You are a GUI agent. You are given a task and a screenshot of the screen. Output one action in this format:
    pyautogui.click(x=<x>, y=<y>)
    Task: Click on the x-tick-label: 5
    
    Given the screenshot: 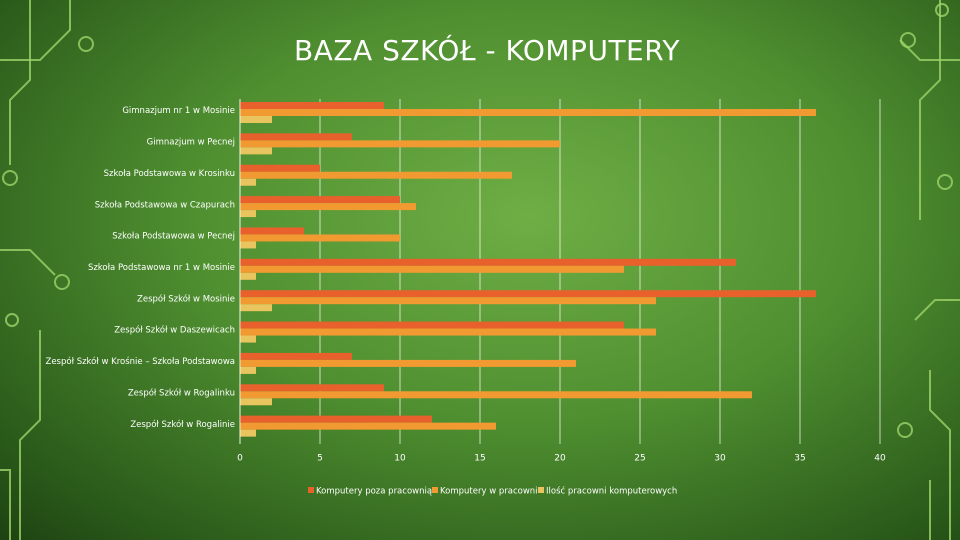 What is the action you would take?
    pyautogui.click(x=320, y=459)
    